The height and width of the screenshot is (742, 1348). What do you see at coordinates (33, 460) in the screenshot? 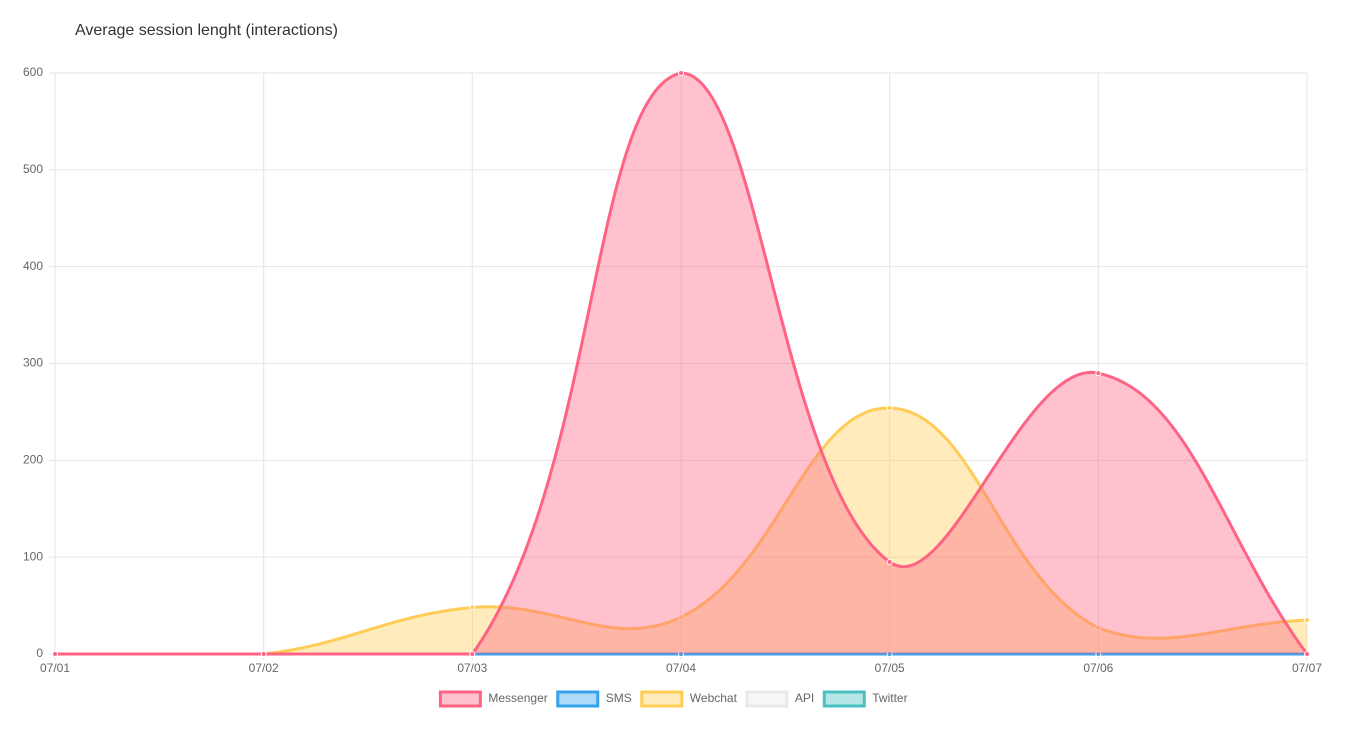
I see `y-tick-label: 200` at bounding box center [33, 460].